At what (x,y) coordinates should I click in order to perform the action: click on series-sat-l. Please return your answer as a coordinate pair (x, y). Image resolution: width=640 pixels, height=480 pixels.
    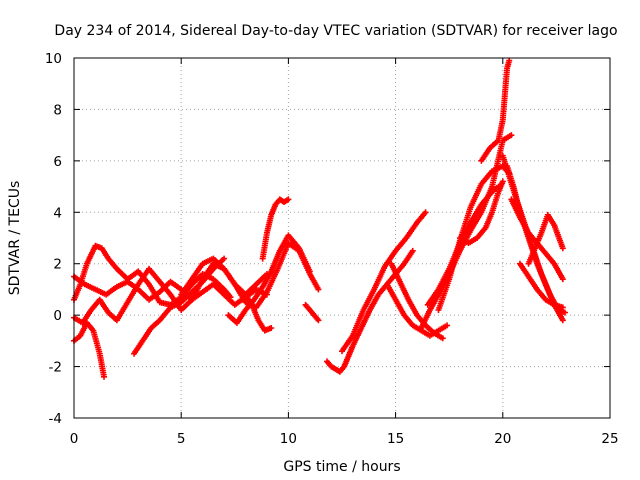
    Looking at the image, I should click on (384, 282).